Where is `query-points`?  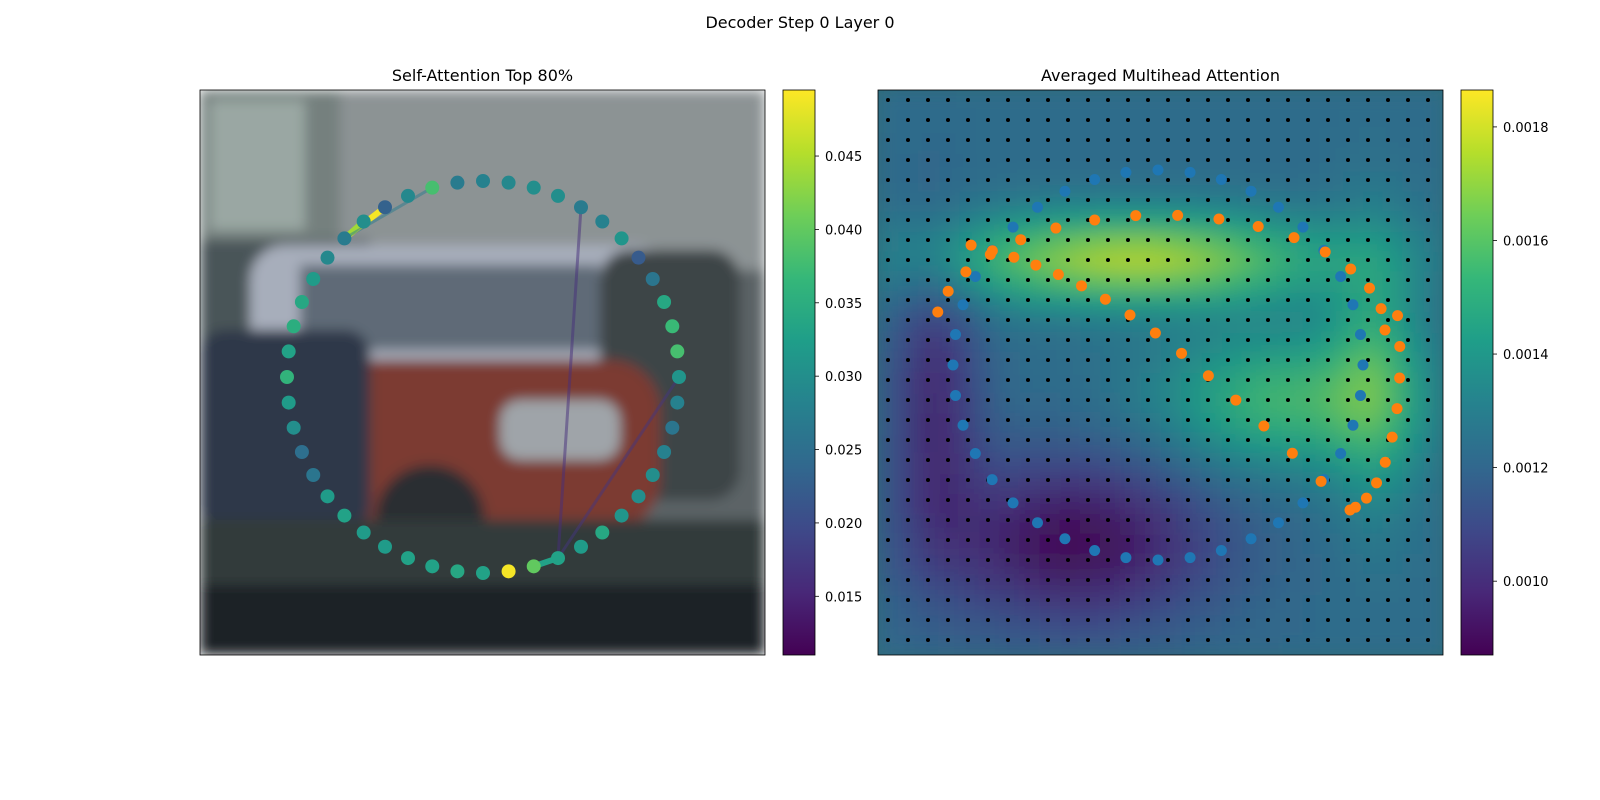
query-points is located at coordinates (483, 377).